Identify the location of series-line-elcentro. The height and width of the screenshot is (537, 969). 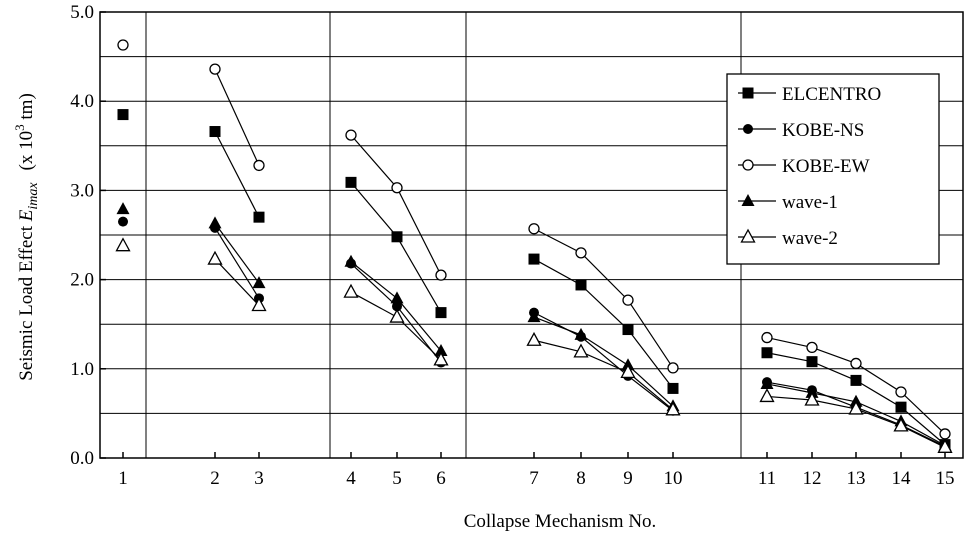
(603, 323).